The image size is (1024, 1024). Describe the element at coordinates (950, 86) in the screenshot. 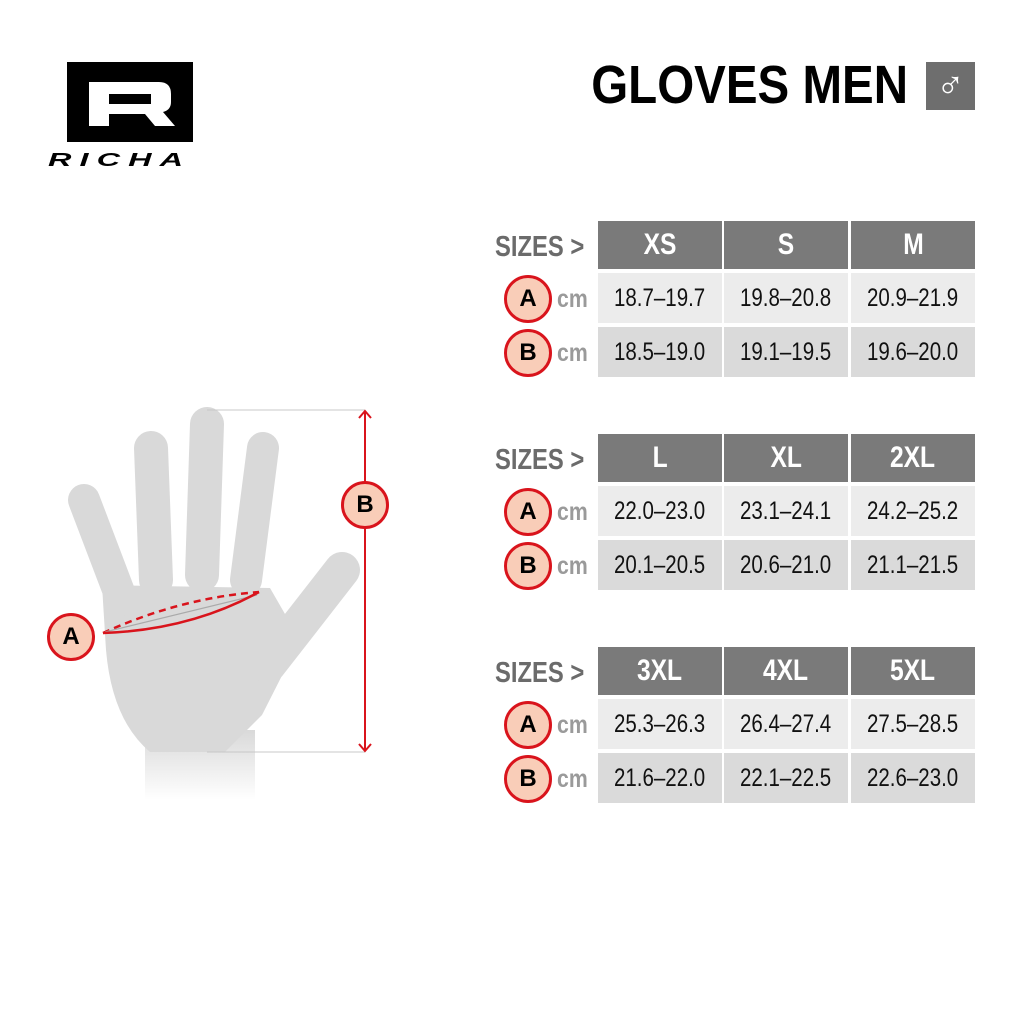

I see `male-symbol-icon: ♂` at that location.